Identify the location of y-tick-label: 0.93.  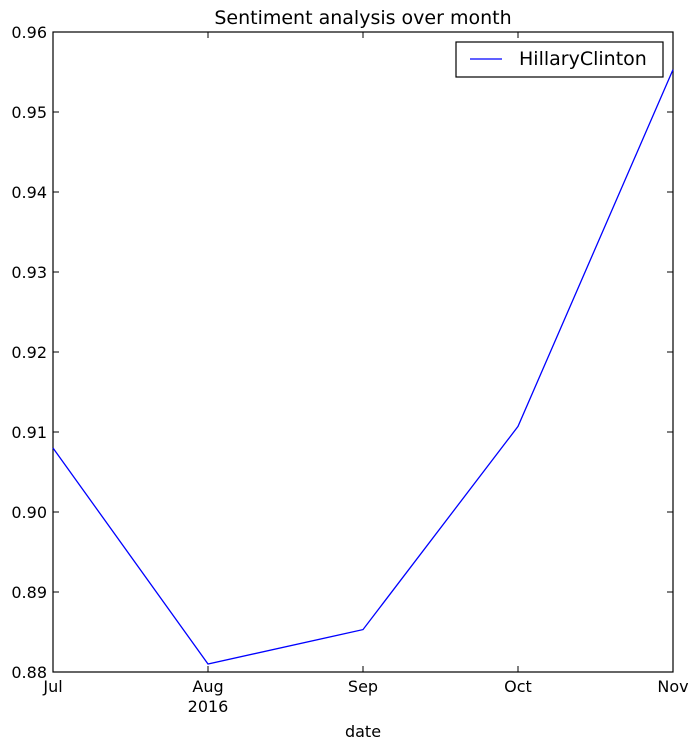
(29, 272).